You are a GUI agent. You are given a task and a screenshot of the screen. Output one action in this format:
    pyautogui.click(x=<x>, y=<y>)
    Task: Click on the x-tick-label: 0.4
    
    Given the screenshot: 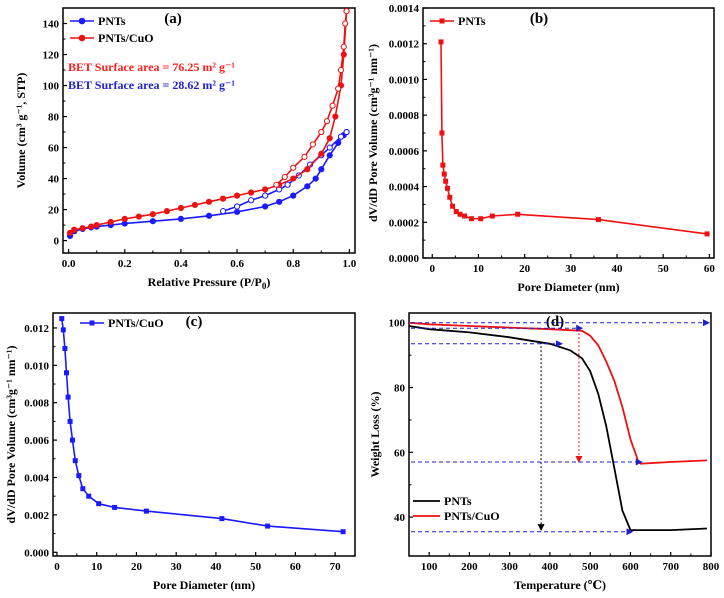 What is the action you would take?
    pyautogui.click(x=181, y=264)
    